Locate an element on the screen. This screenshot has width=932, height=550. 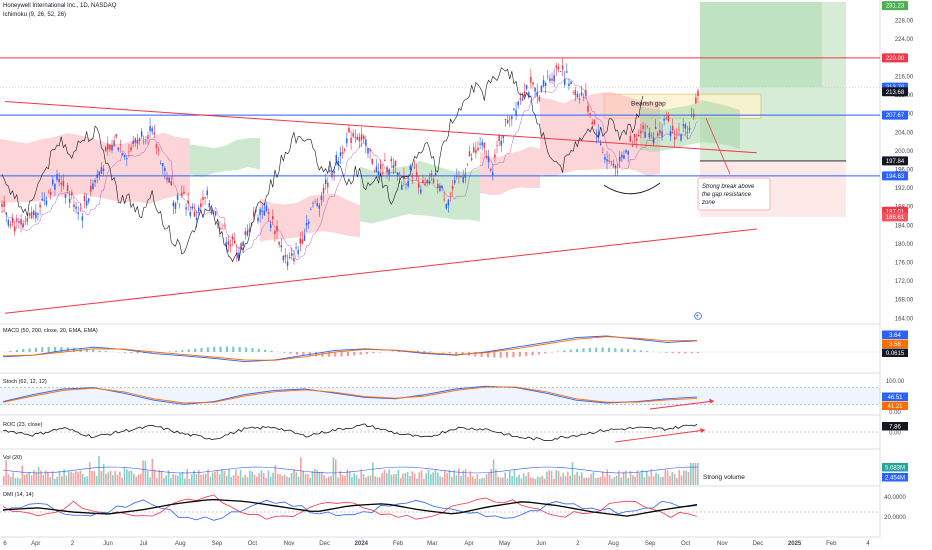
price-axis-tick: 180.00 is located at coordinates (904, 245).